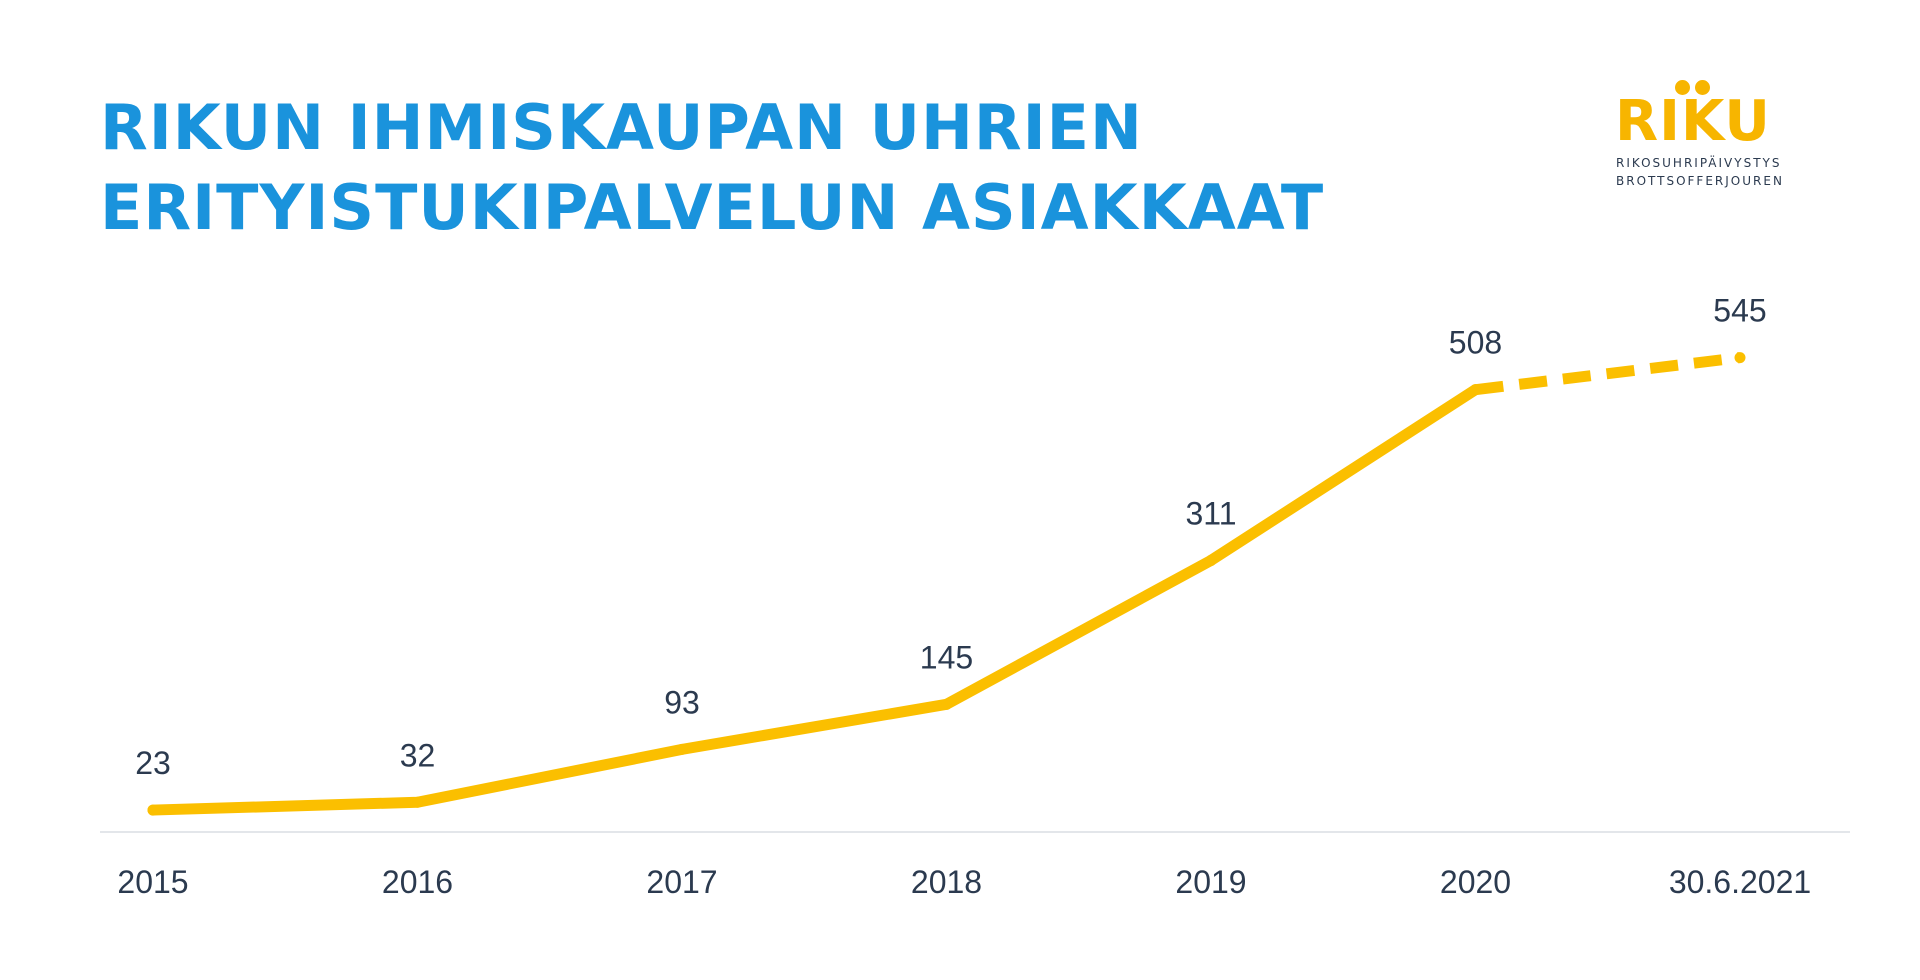  I want to click on chart-title-line-2: ERITYISTUKIPALVELUN ASIAKKAAT, so click(712, 207).